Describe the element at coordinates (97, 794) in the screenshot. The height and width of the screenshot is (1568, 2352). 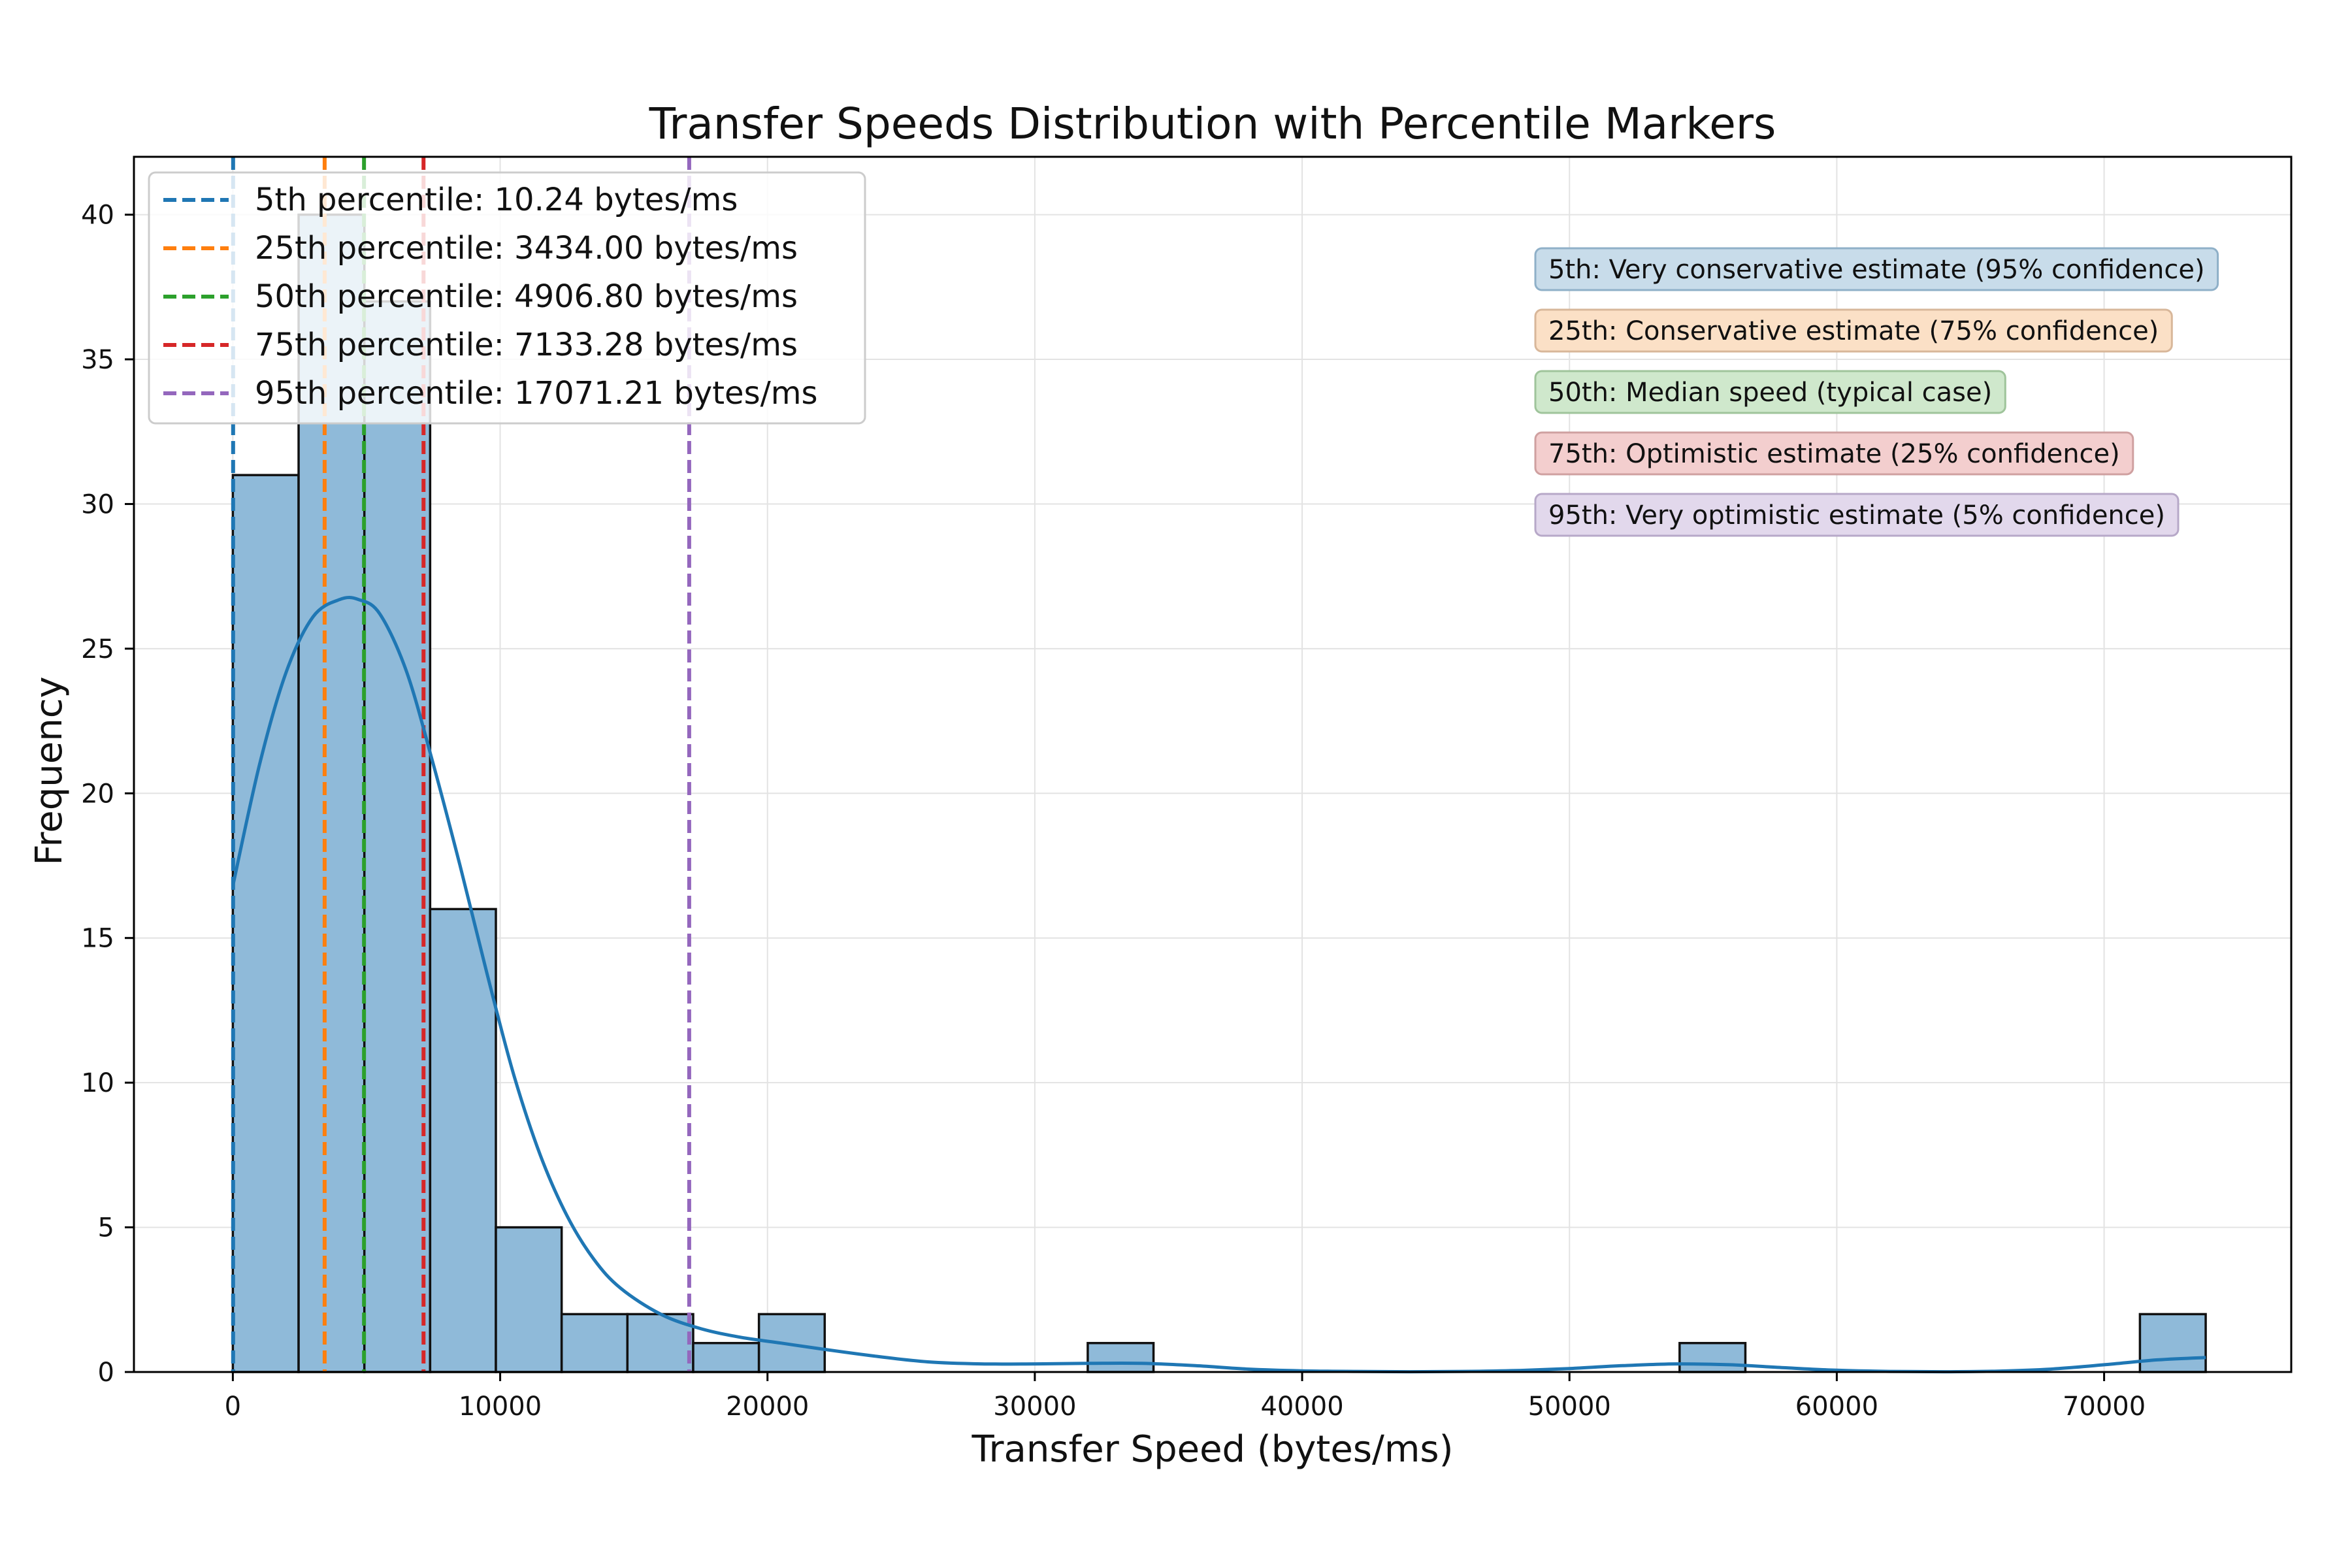
I see `y-tick-label: 20` at that location.